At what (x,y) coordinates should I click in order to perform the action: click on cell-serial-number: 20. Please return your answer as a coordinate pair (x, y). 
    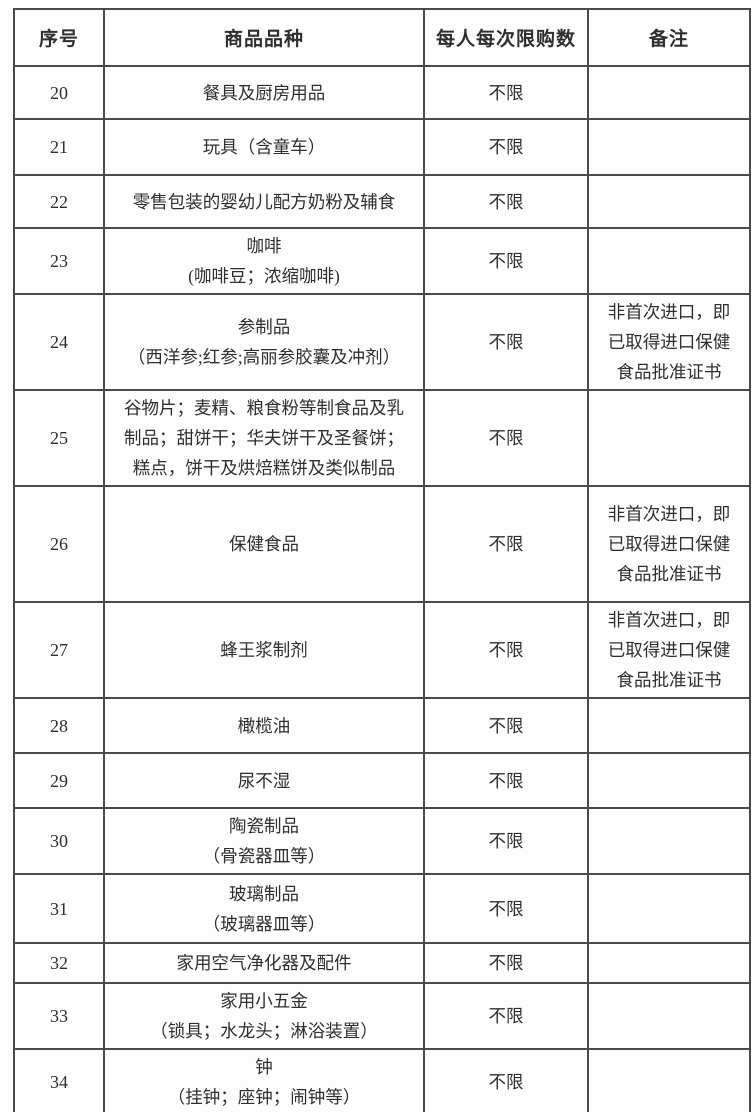
    Looking at the image, I should click on (59, 92).